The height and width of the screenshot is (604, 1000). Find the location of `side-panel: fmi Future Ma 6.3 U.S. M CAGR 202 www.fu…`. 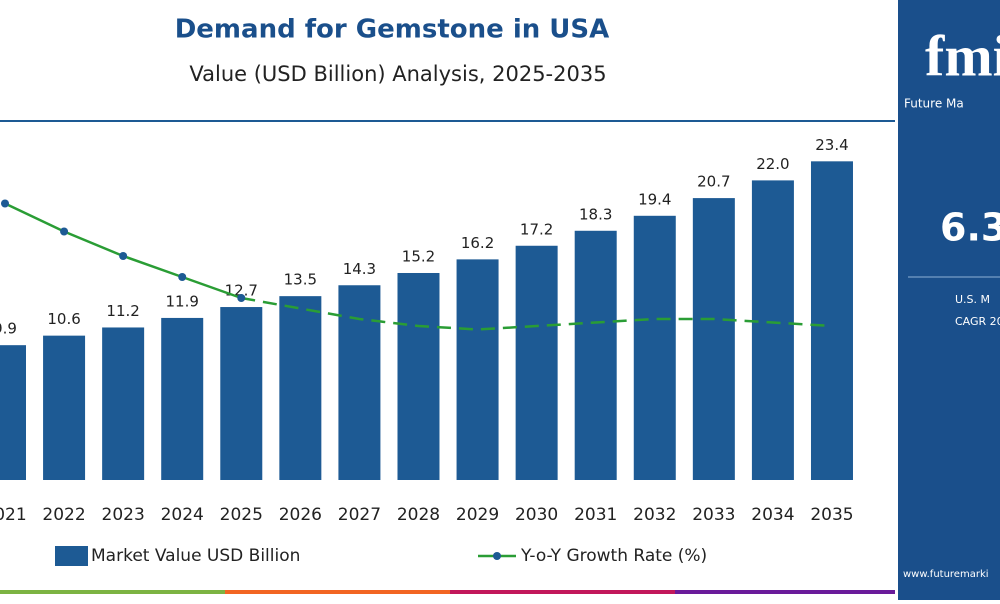

side-panel: fmi Future Ma 6.3 U.S. M CAGR 202 www.fu… is located at coordinates (949, 300).